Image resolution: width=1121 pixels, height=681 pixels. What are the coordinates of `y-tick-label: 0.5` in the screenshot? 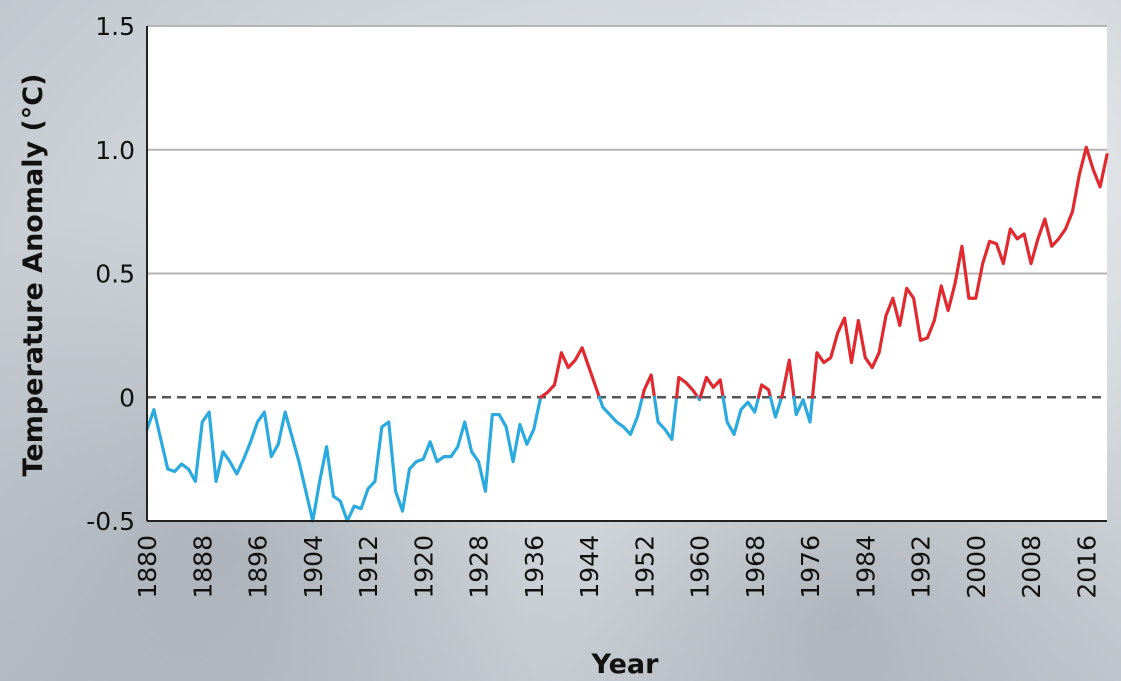 It's located at (115, 274).